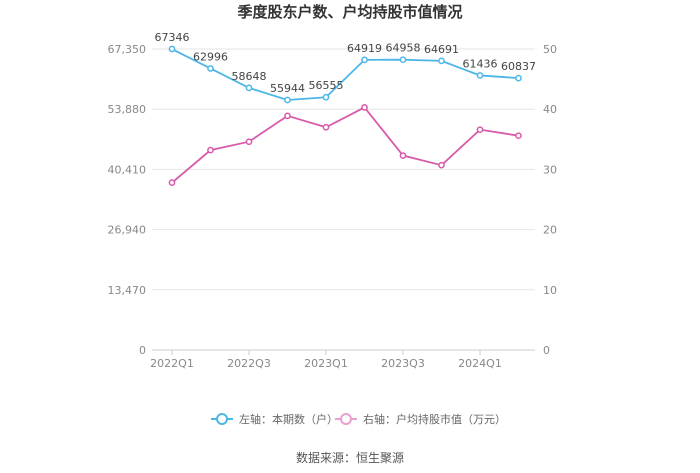  Describe the element at coordinates (550, 230) in the screenshot. I see `y-right-tick-label: 20` at that location.